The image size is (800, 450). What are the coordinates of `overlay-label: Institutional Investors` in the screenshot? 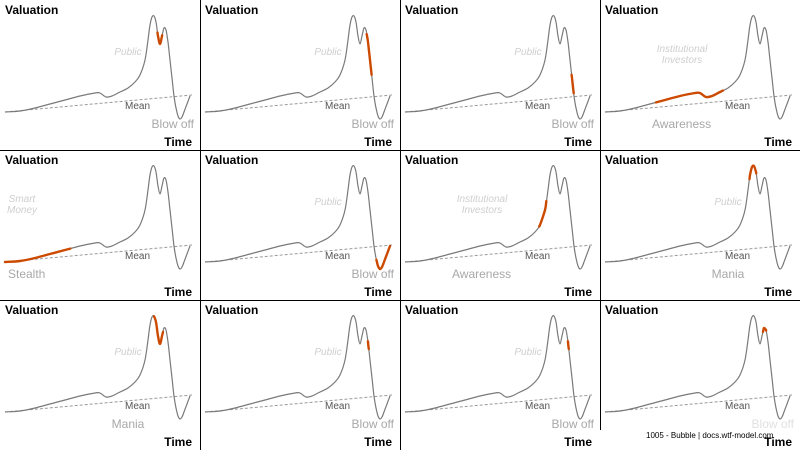 It's located at (682, 55).